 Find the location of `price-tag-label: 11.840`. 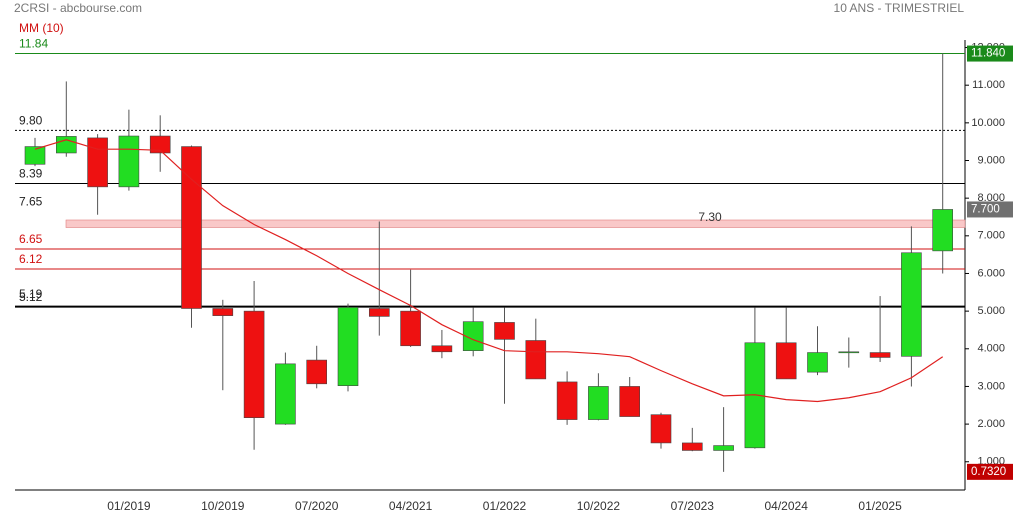

price-tag-label: 11.840 is located at coordinates (988, 54).